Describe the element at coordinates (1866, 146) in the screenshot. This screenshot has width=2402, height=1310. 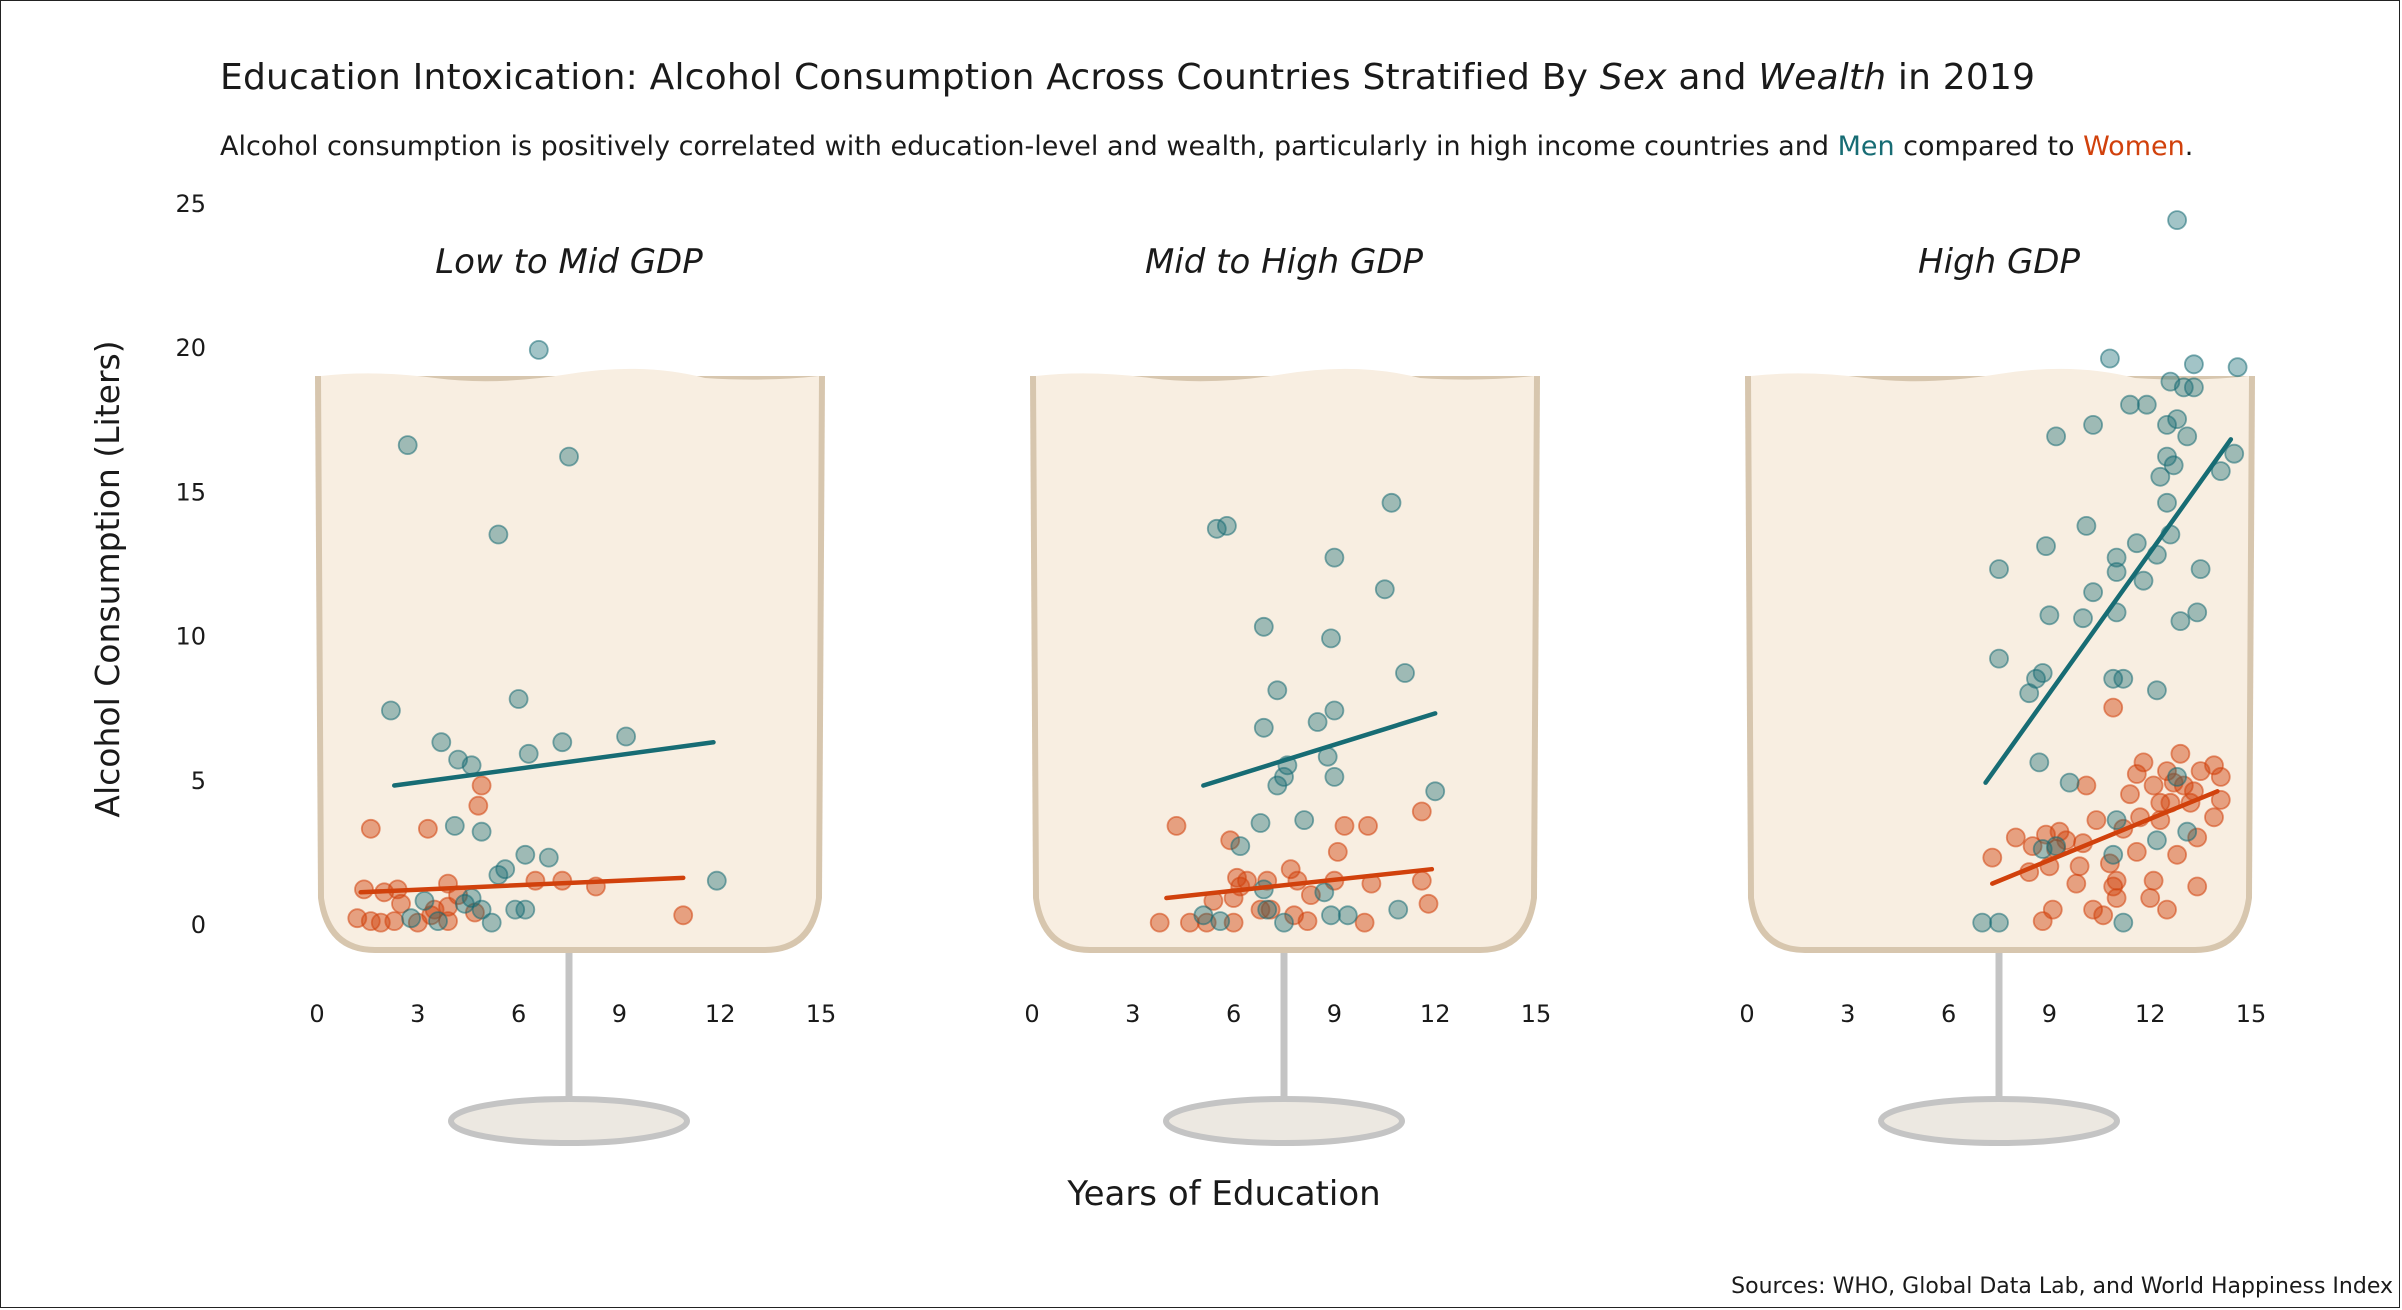
I see `legend-men: Men` at that location.